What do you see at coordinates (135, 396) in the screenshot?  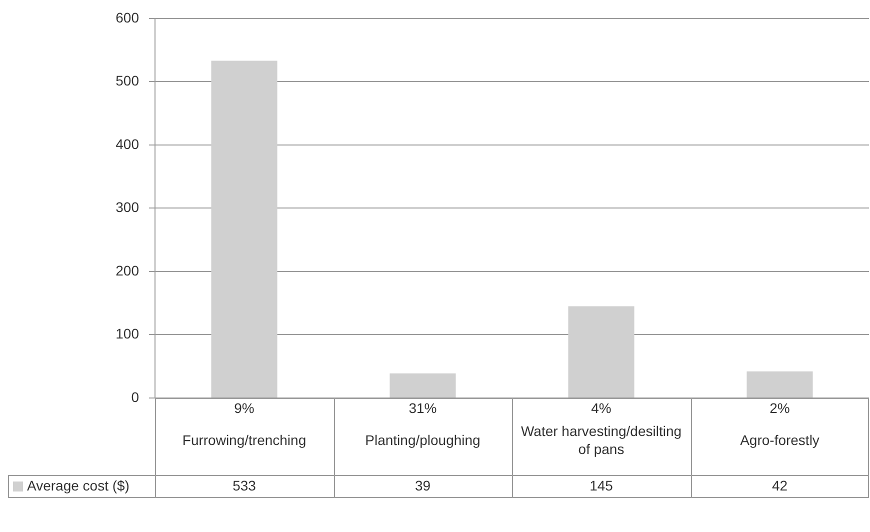 I see `y-tick-label: 0` at bounding box center [135, 396].